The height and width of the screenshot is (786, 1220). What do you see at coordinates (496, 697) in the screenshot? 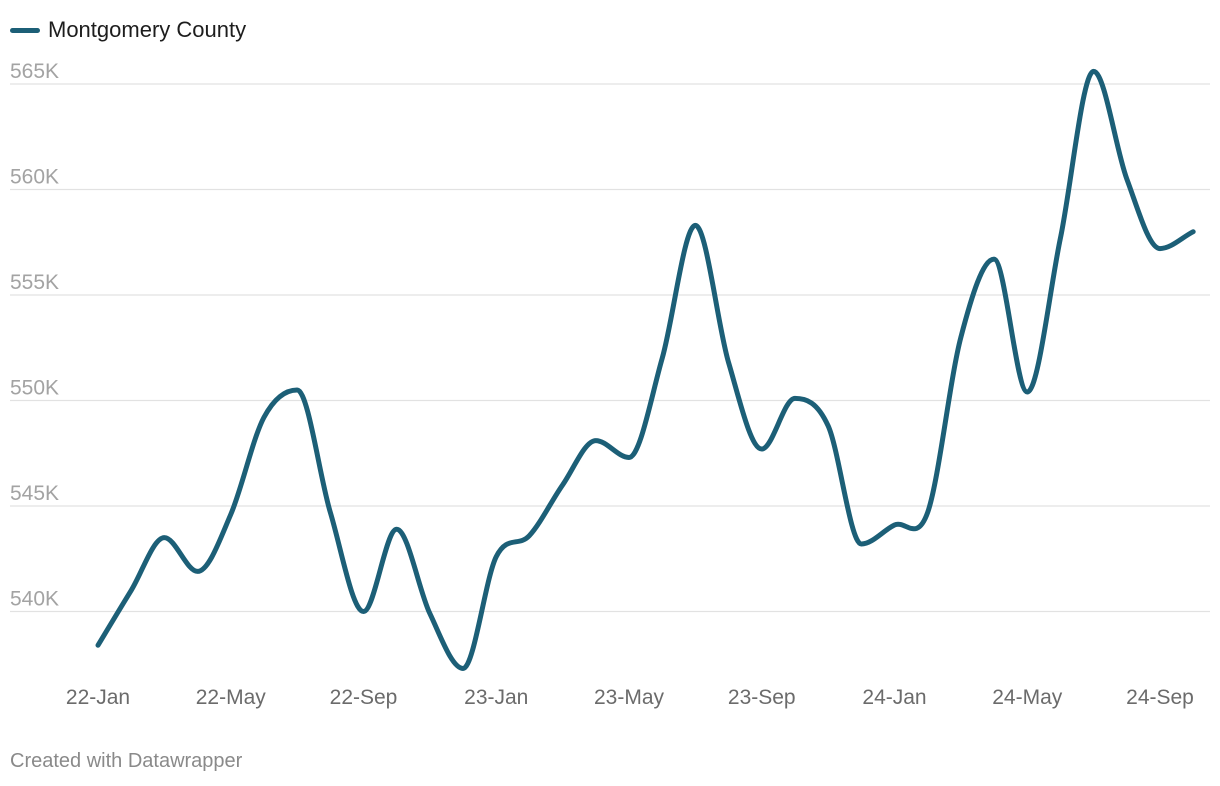
I see `x-tick-label: 23-Jan` at bounding box center [496, 697].